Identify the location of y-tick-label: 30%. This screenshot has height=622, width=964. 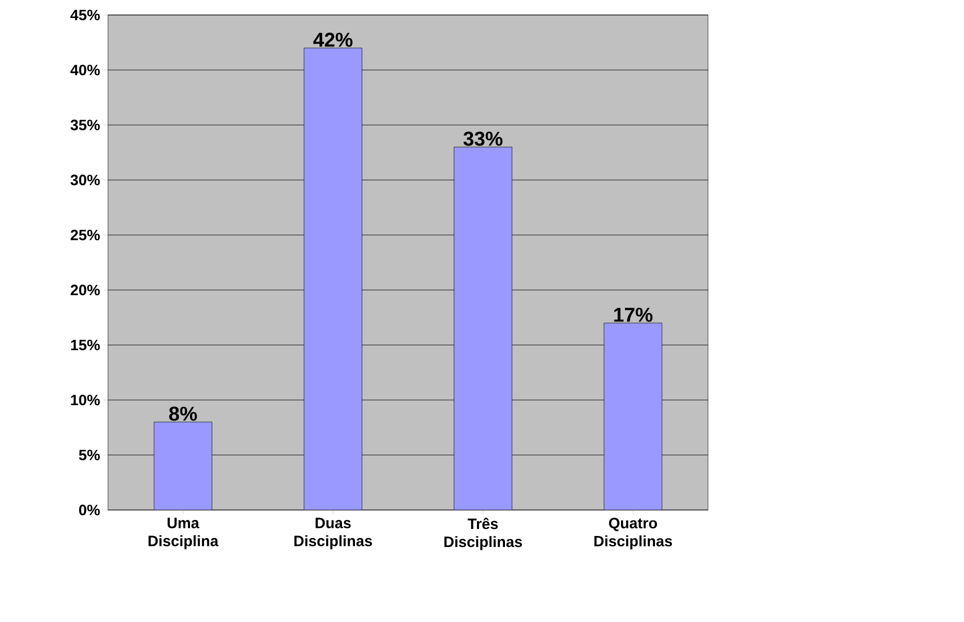
(85, 180).